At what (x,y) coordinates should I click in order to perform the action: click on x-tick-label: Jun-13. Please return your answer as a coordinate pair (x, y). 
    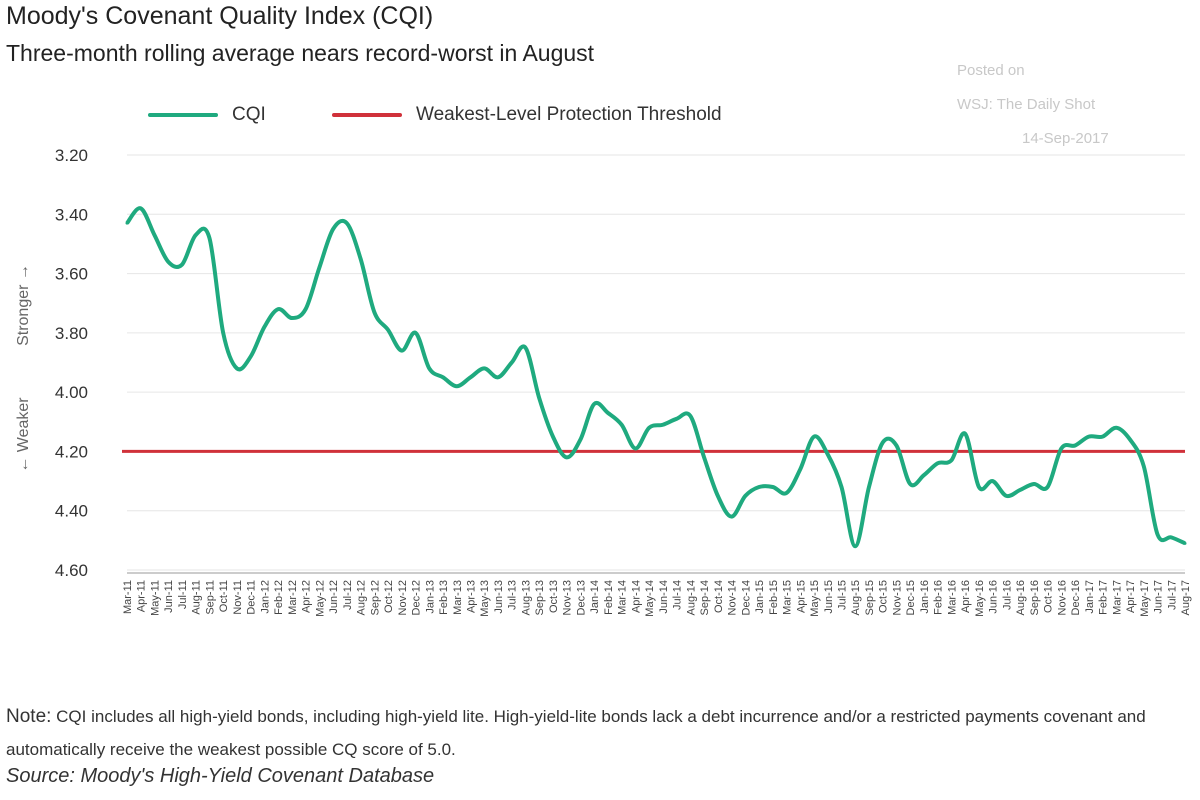
    Looking at the image, I should click on (499, 597).